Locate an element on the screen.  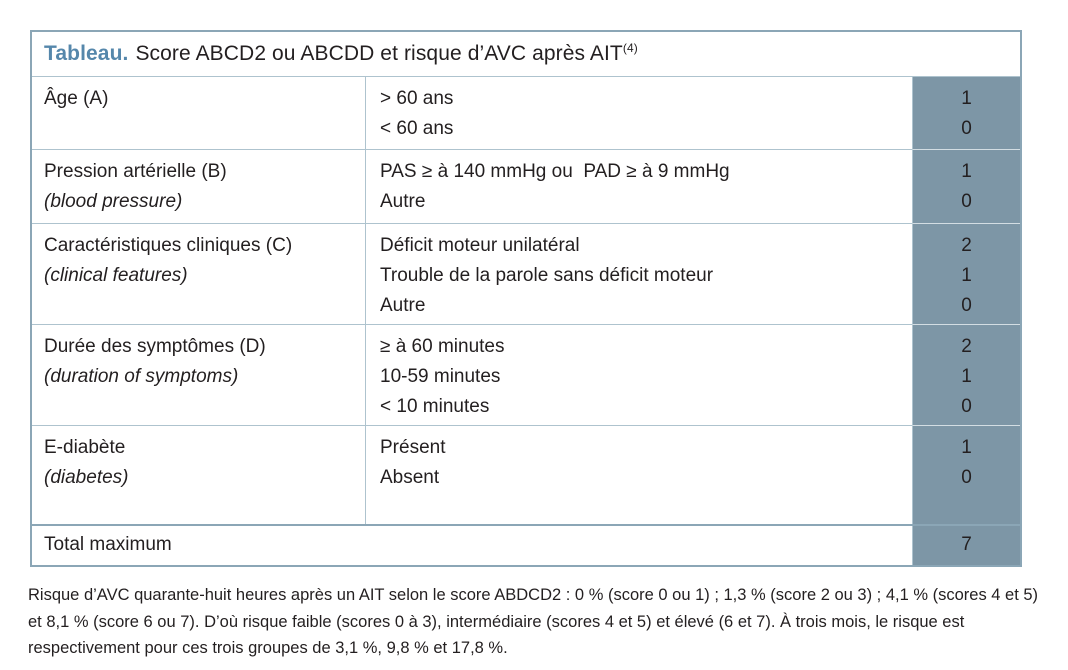
table-row-diabetes: E-diabète (diabetes) Présent Absent 1 0 is located at coordinates (526, 475).